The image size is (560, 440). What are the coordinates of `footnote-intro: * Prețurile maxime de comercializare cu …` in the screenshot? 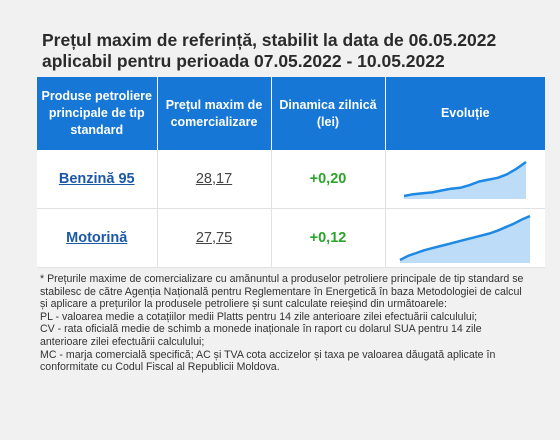 It's located at (282, 292).